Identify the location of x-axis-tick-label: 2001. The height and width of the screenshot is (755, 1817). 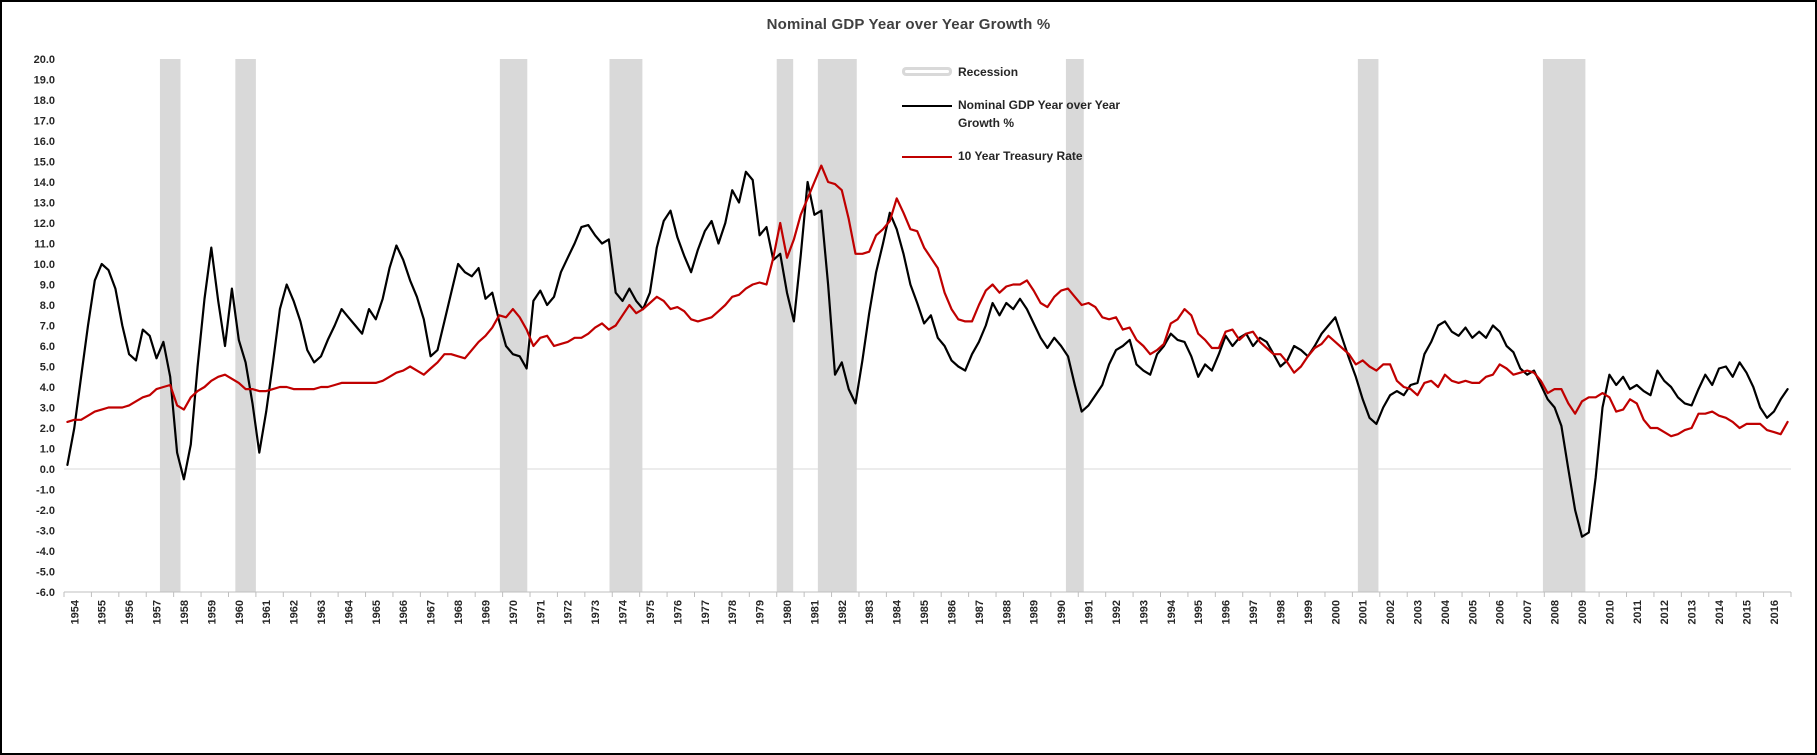
(1364, 612).